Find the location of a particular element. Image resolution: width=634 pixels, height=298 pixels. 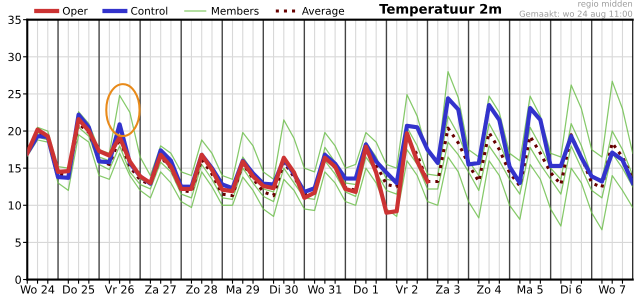

y-tick-label: 35 is located at coordinates (14, 20).